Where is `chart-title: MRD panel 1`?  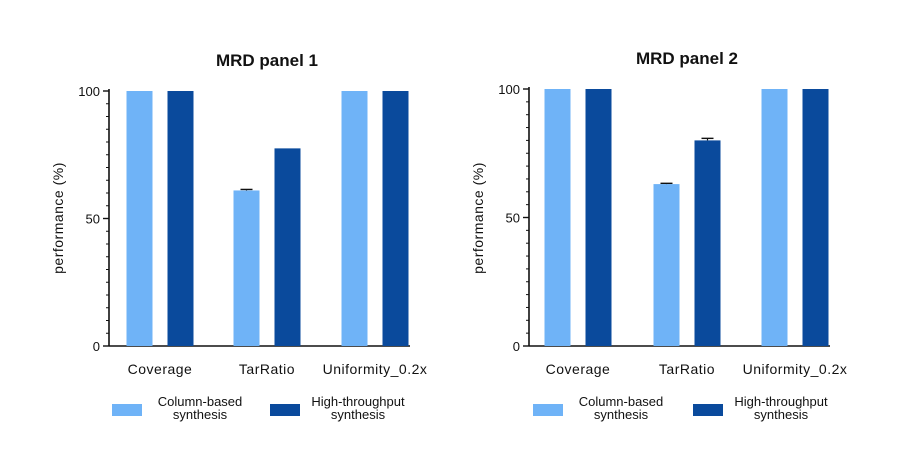 chart-title: MRD panel 1 is located at coordinates (267, 60).